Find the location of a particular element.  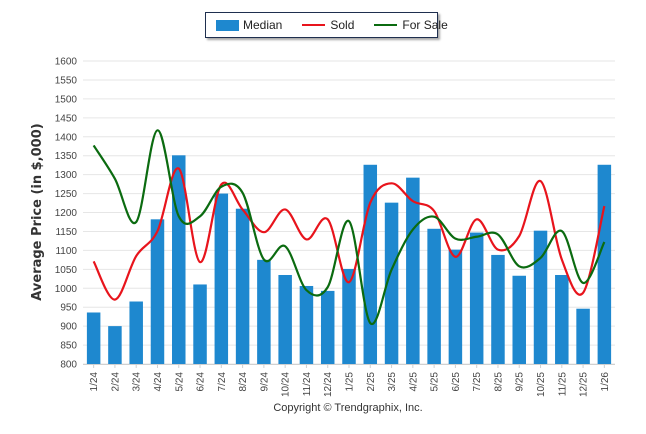

legend-item-median: Median is located at coordinates (249, 25).